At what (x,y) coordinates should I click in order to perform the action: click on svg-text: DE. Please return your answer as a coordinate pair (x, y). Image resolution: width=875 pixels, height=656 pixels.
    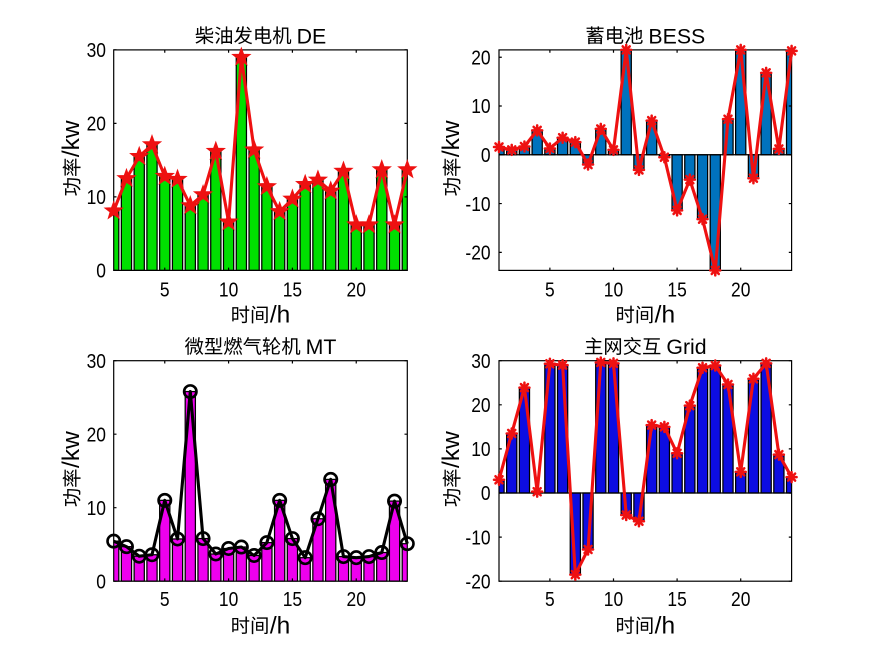
    Looking at the image, I should click on (312, 36).